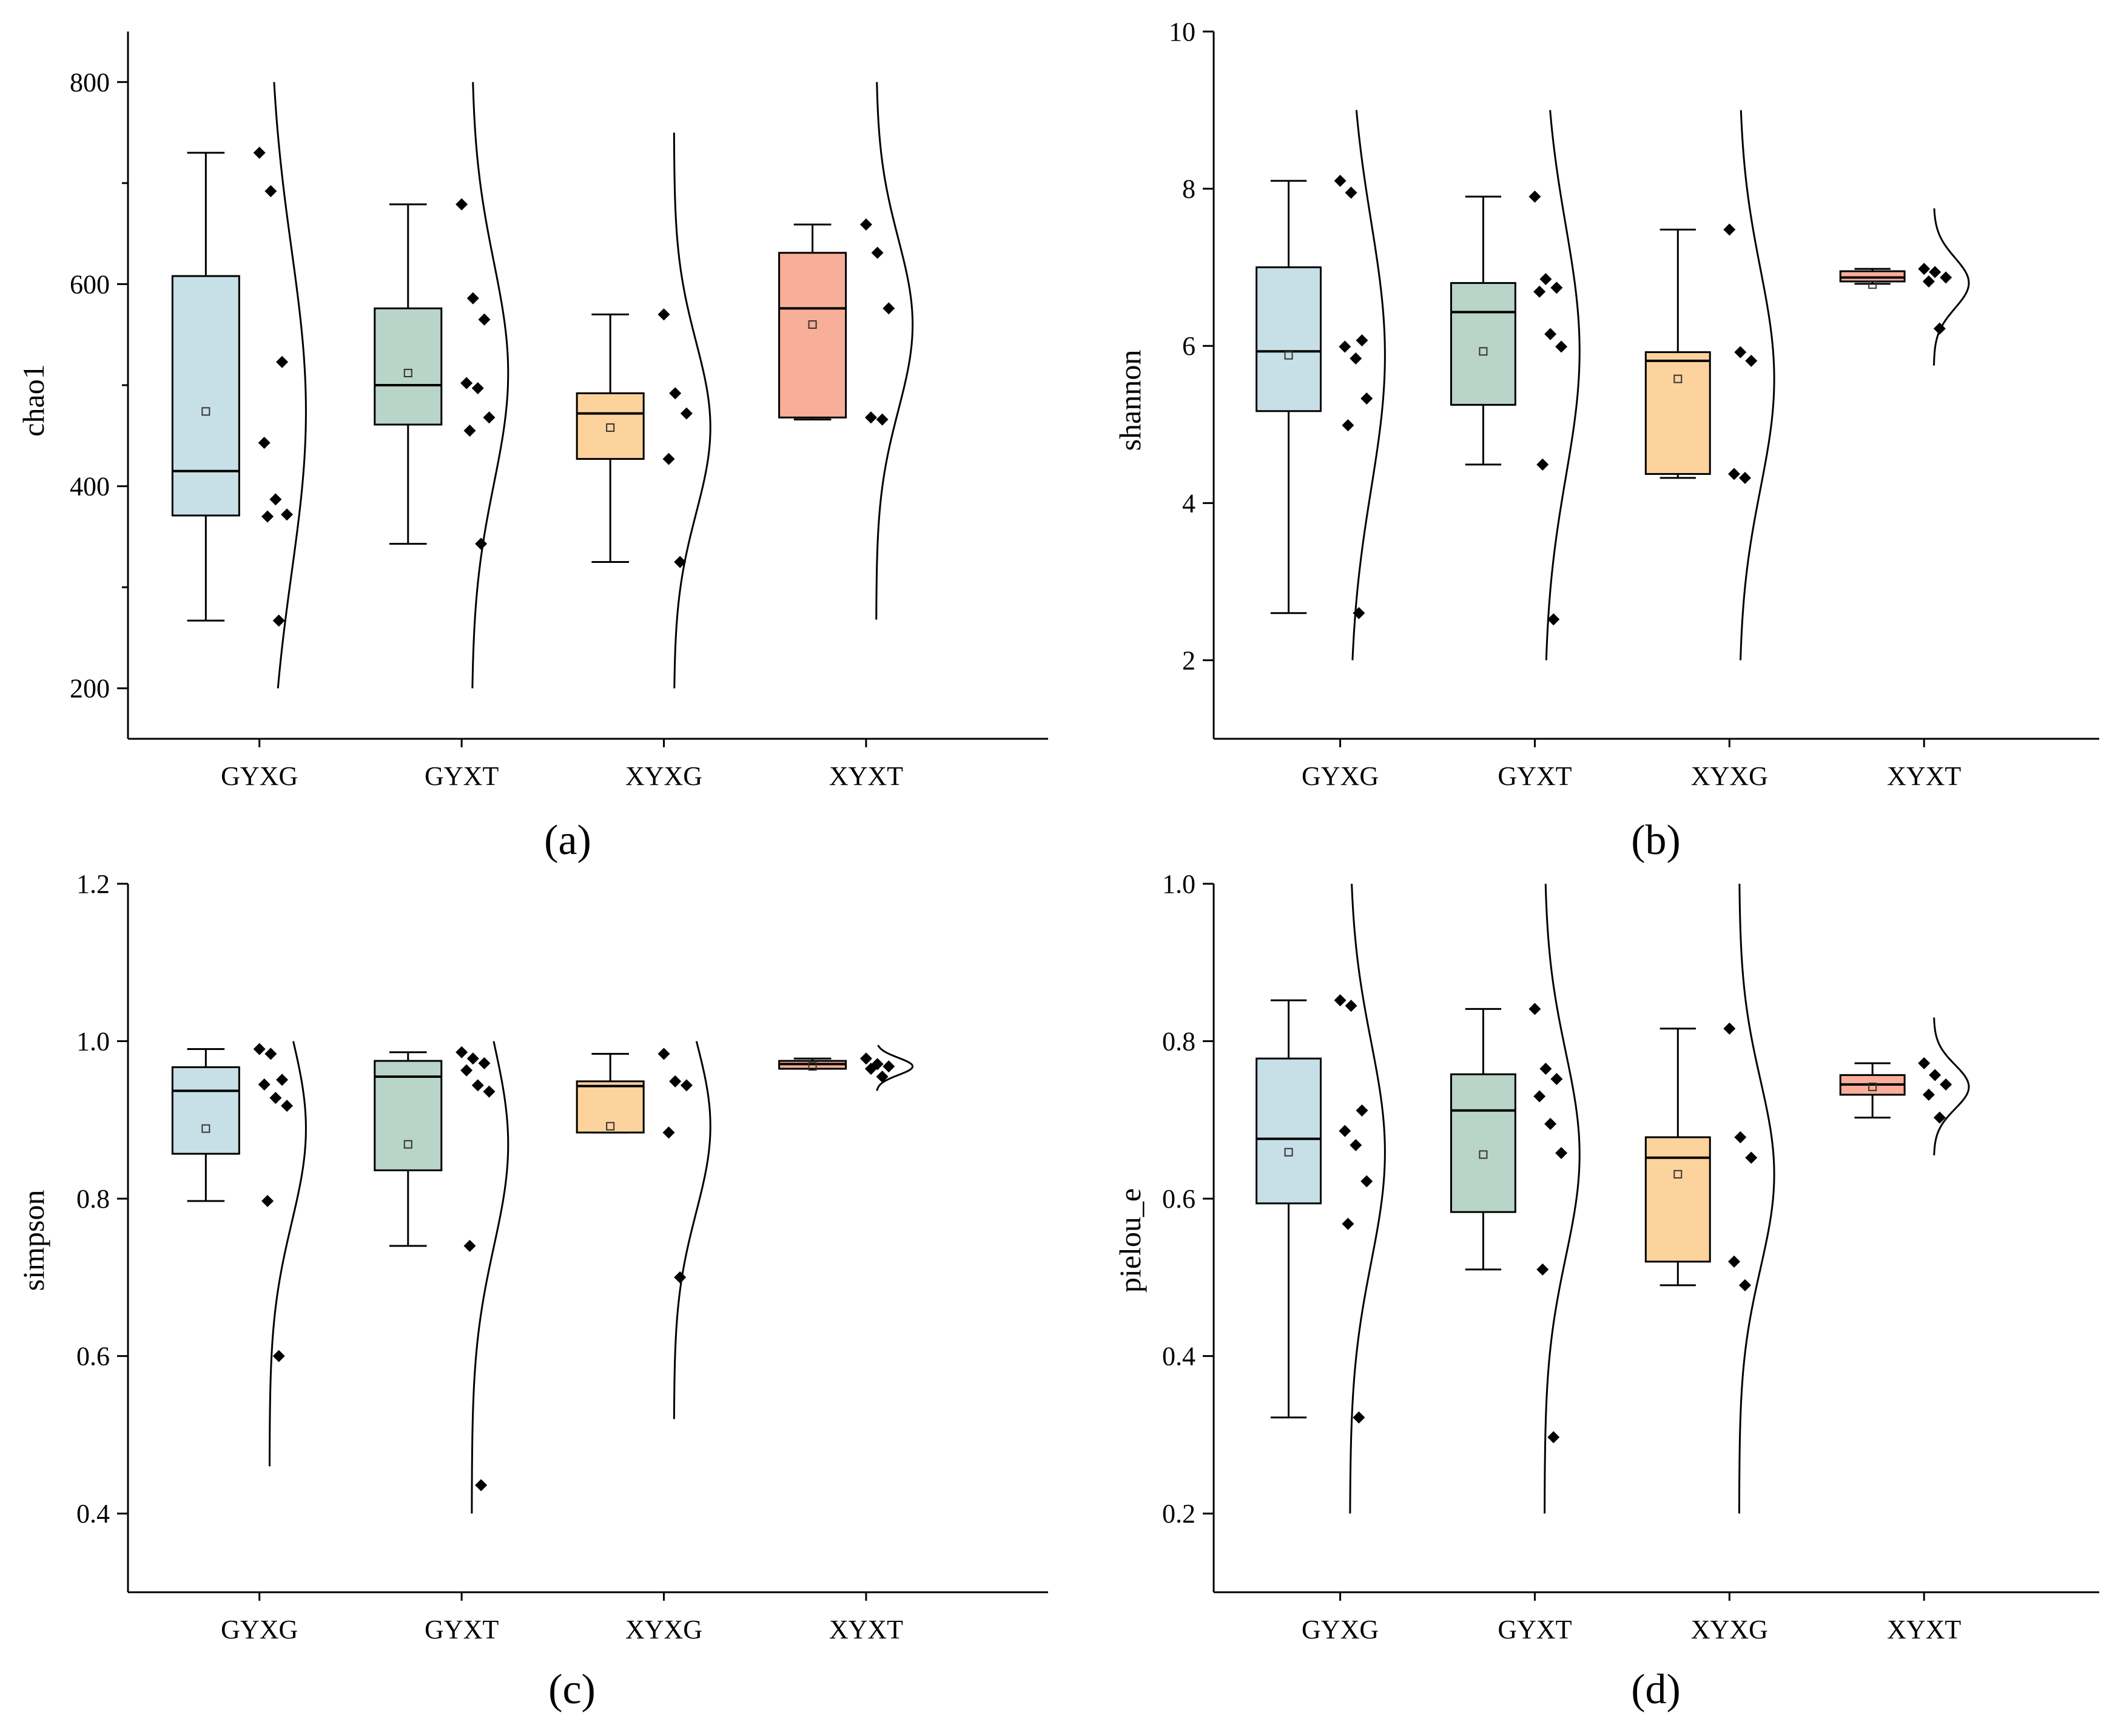 This screenshot has width=2115, height=1736. I want to click on ylabel-b: shannon, so click(1130, 400).